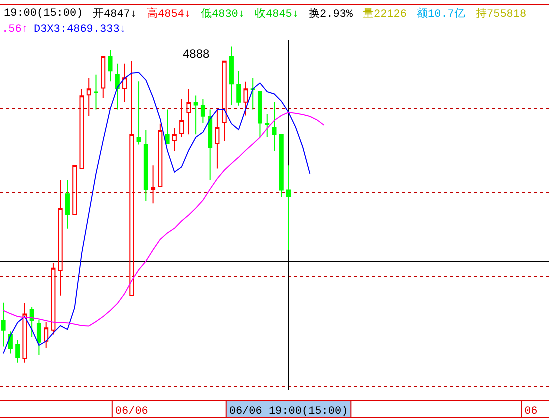  What do you see at coordinates (288, 412) in the screenshot?
I see `x-tick-label: 06/06 19:00(15:00)` at bounding box center [288, 412].